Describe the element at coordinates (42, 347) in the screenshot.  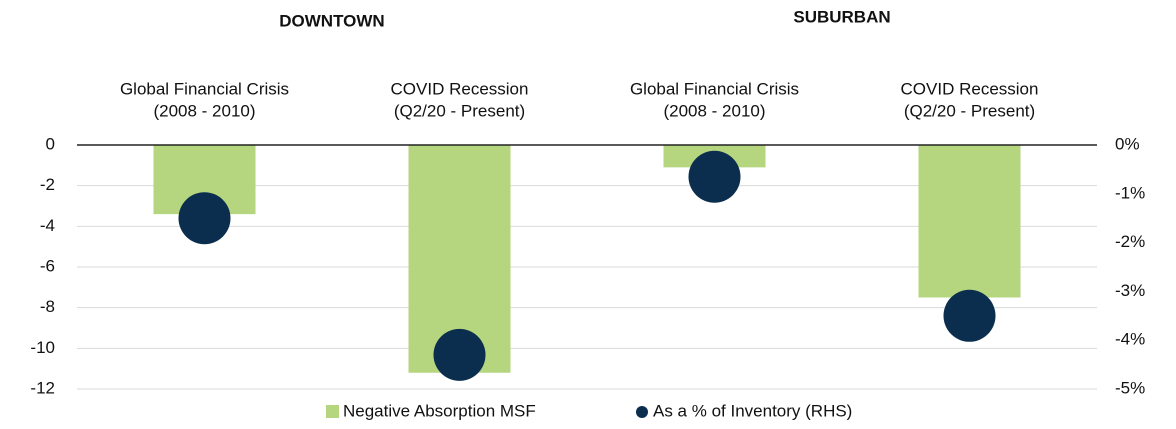
I see `y-tick-label: -10` at that location.